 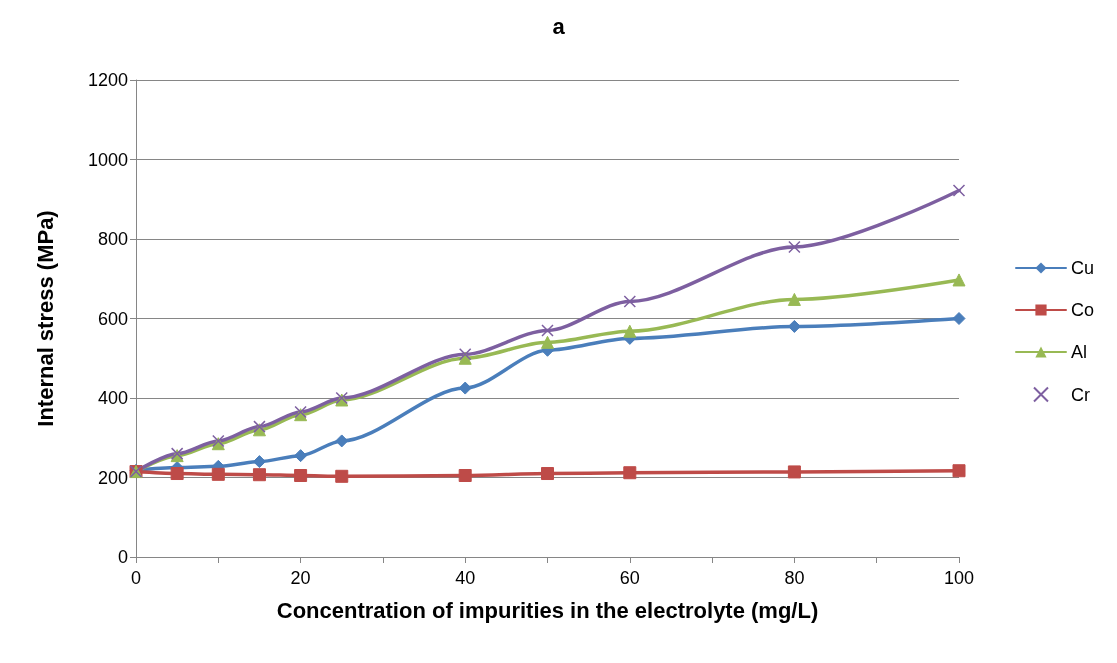 What do you see at coordinates (112, 398) in the screenshot?
I see `y-tick-label: 400` at bounding box center [112, 398].